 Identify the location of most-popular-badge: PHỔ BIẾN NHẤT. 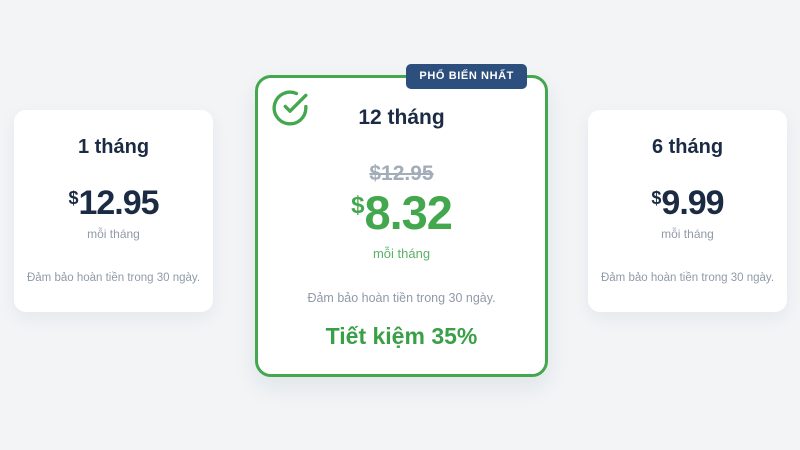
(466, 76).